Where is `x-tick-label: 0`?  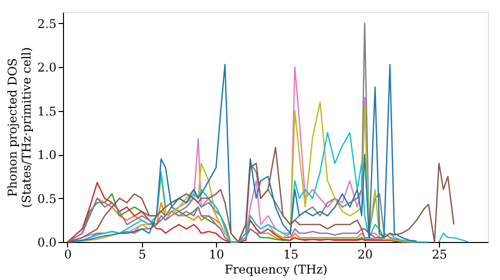
x-tick-label: 0 is located at coordinates (68, 255).